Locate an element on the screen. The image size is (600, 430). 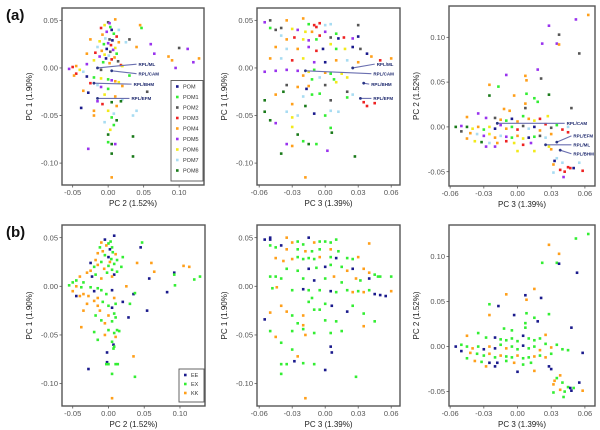
arrow-label: RPL/BHM is located at coordinates (381, 84).